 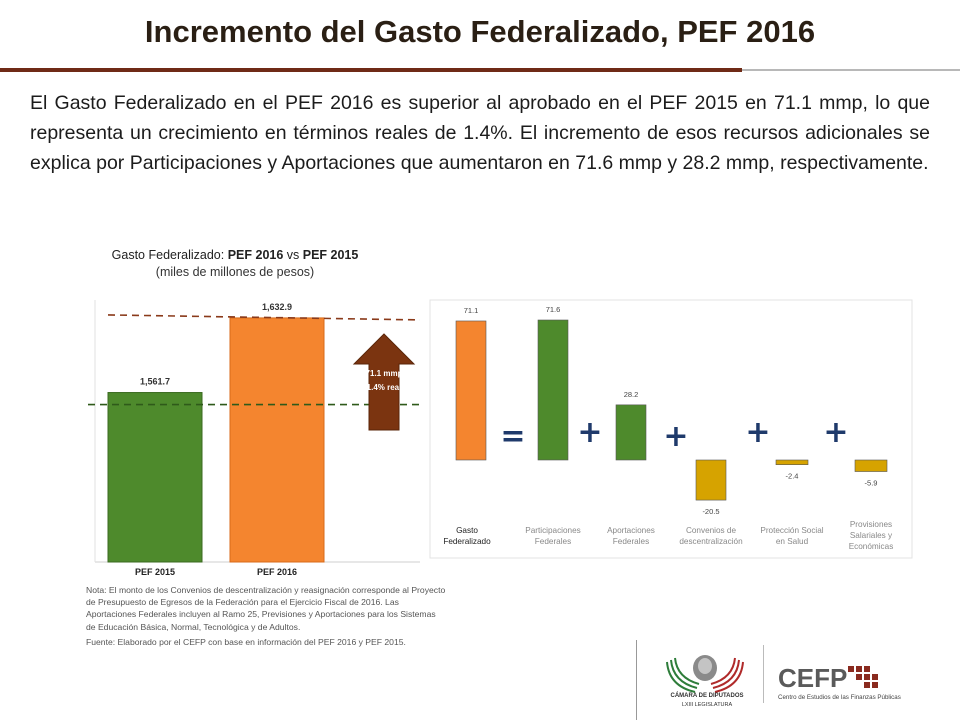 I want to click on chart2-category-label: Provisiones Salariales y Económicas, so click(x=871, y=535).